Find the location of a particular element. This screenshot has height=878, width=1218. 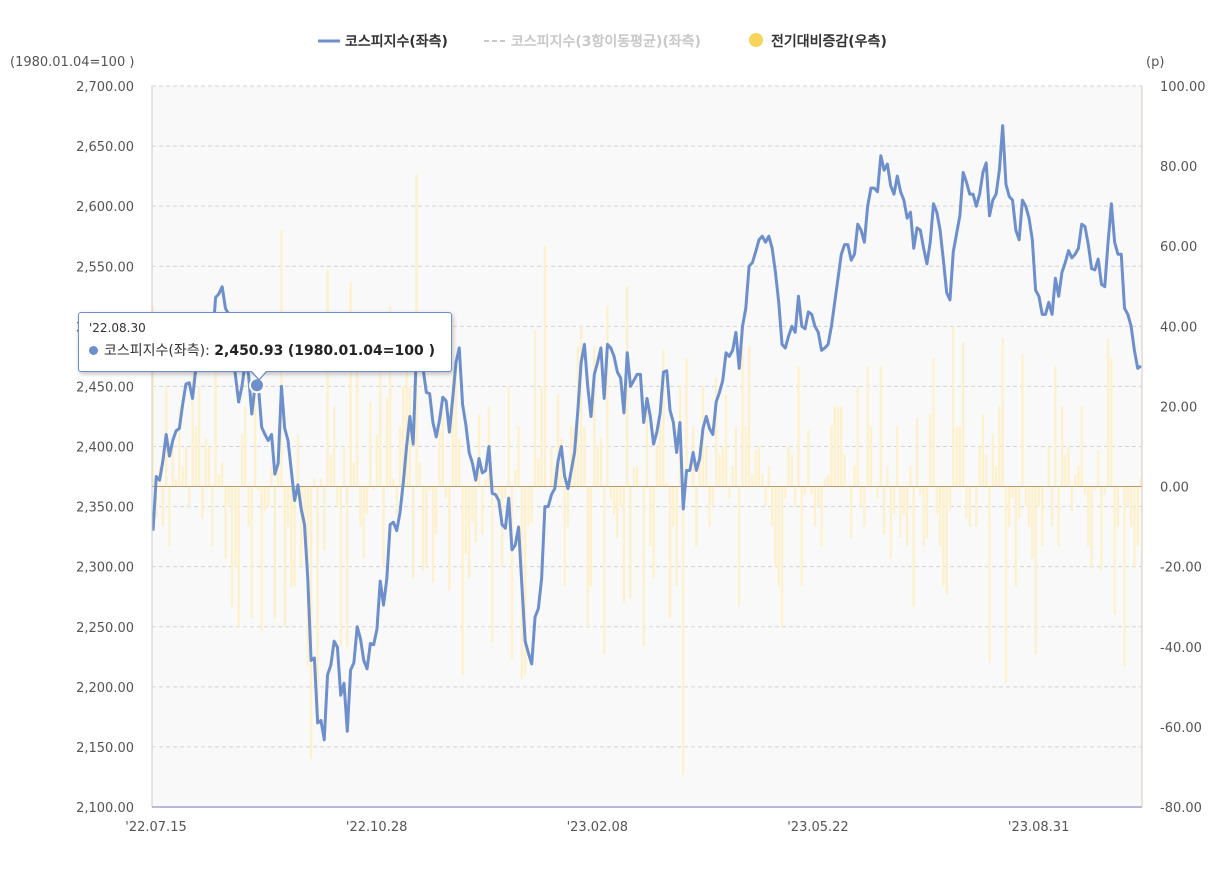

legend-label-moving-average: 코스피지수(3항이동평균)(좌측) is located at coordinates (606, 41).